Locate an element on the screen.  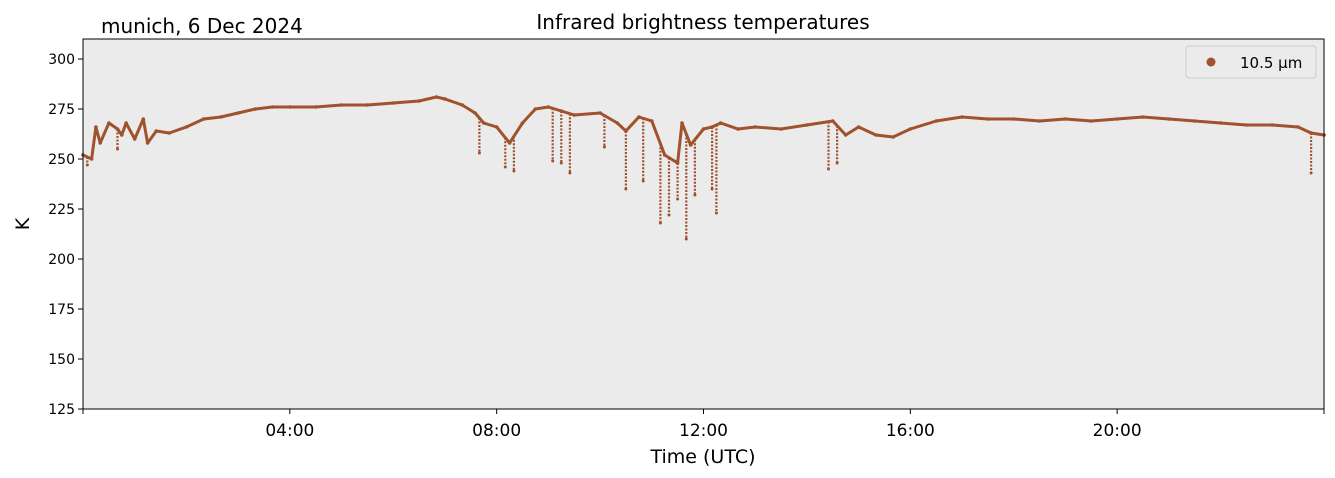
y-tick-label: 250 is located at coordinates (61, 160).